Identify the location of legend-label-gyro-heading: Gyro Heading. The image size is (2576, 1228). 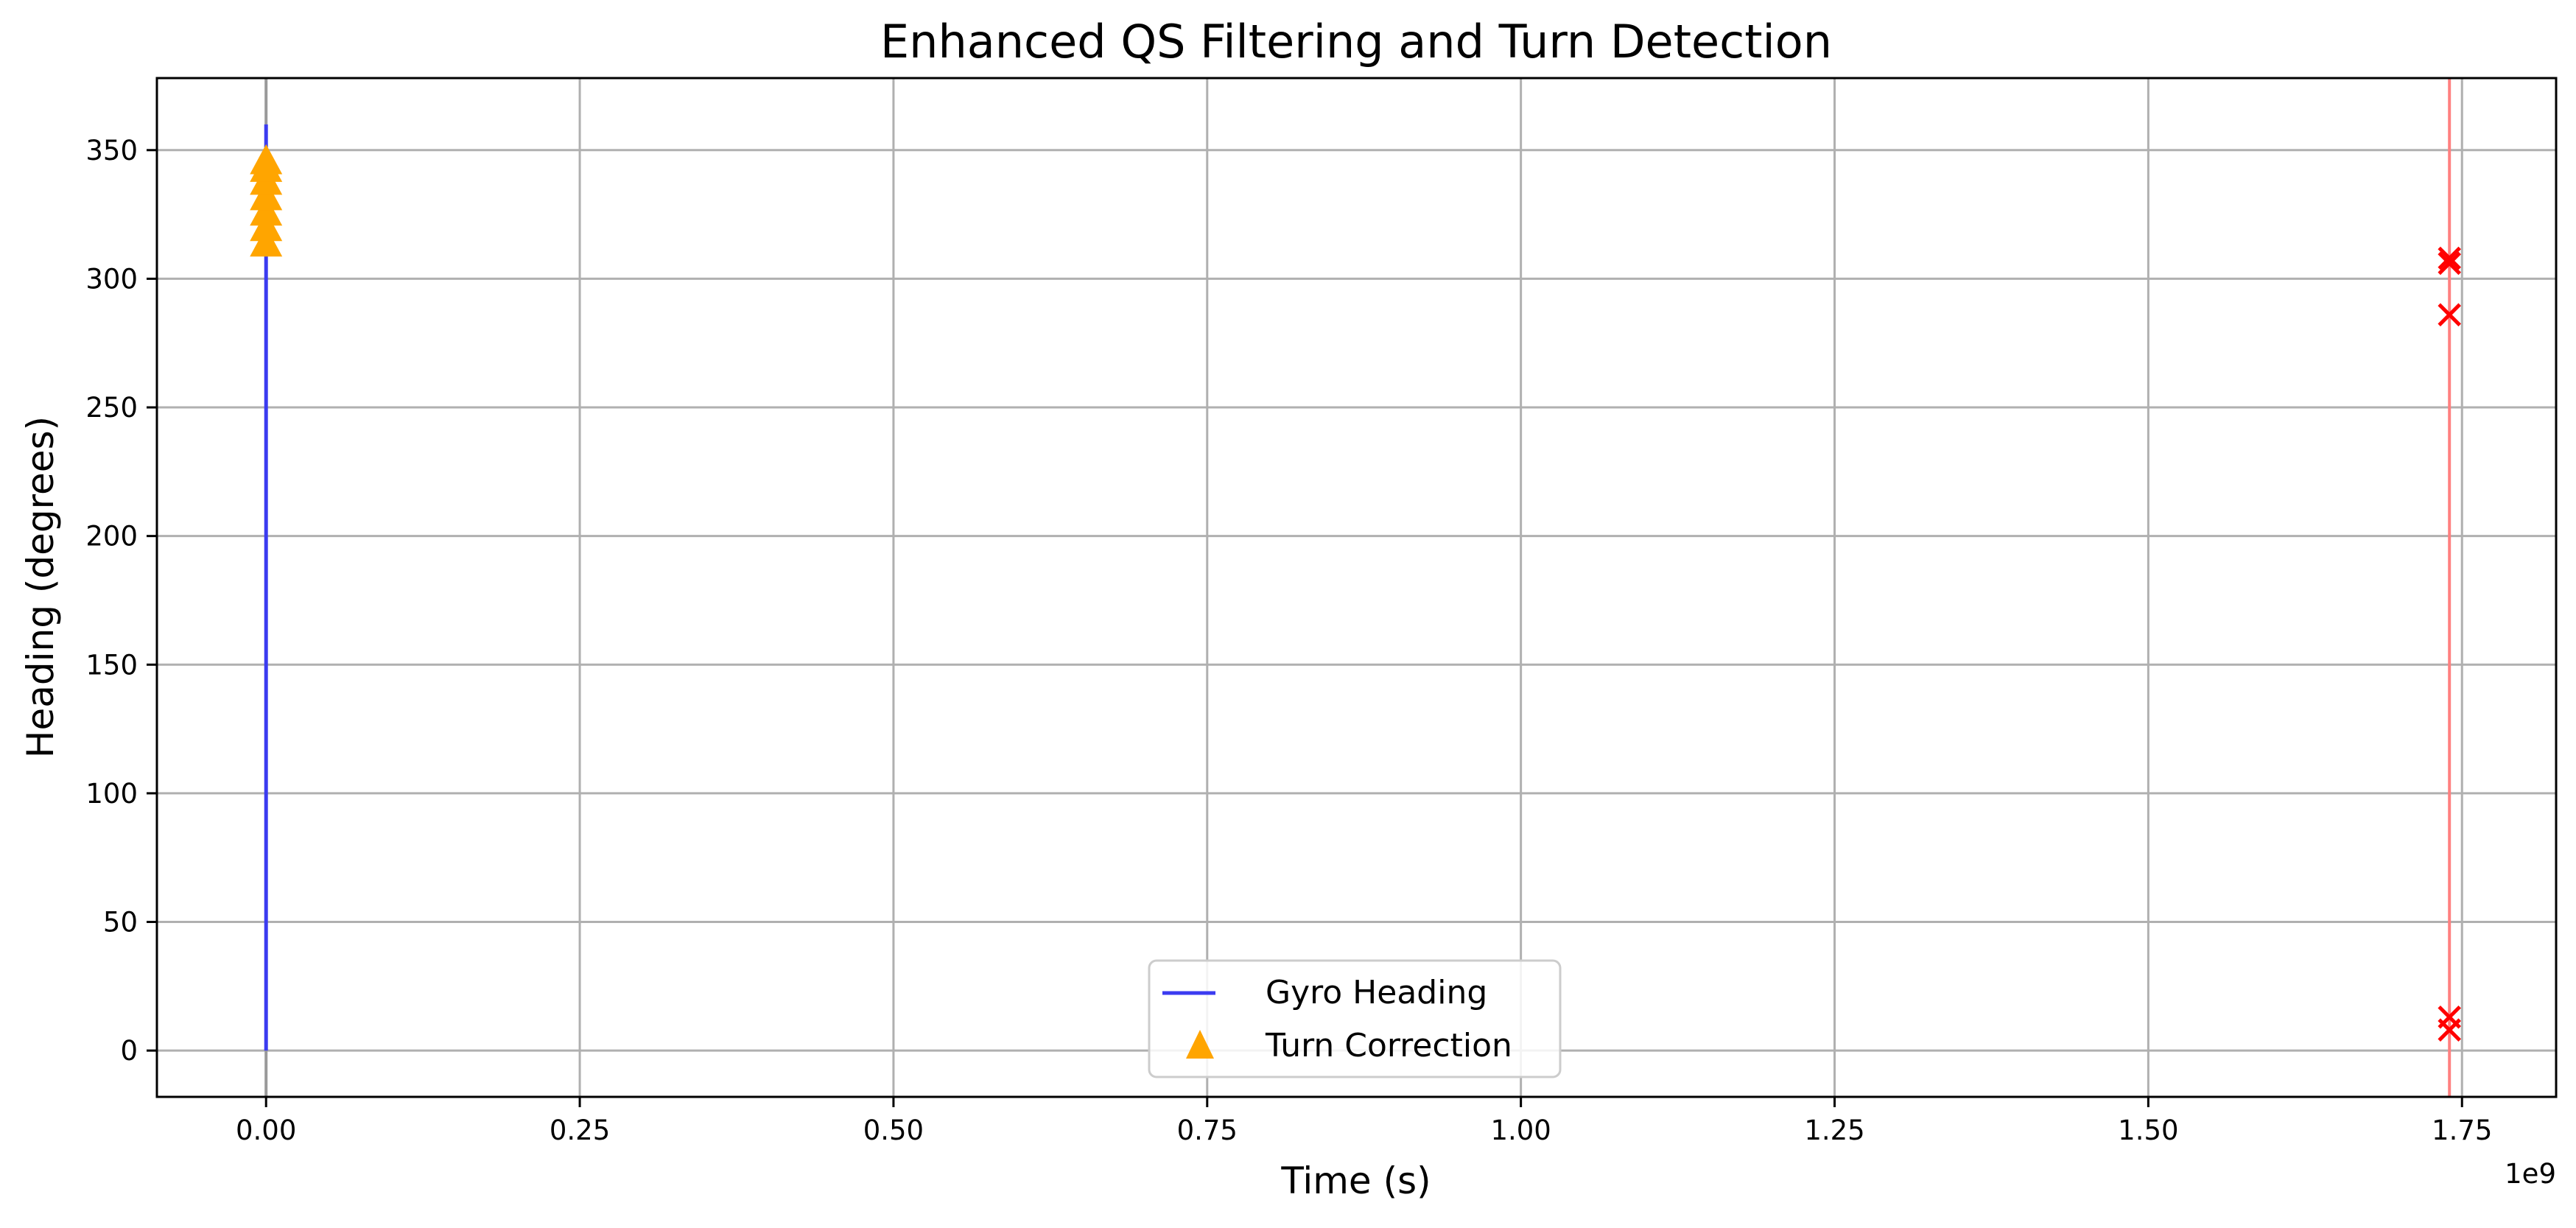
(1376, 992).